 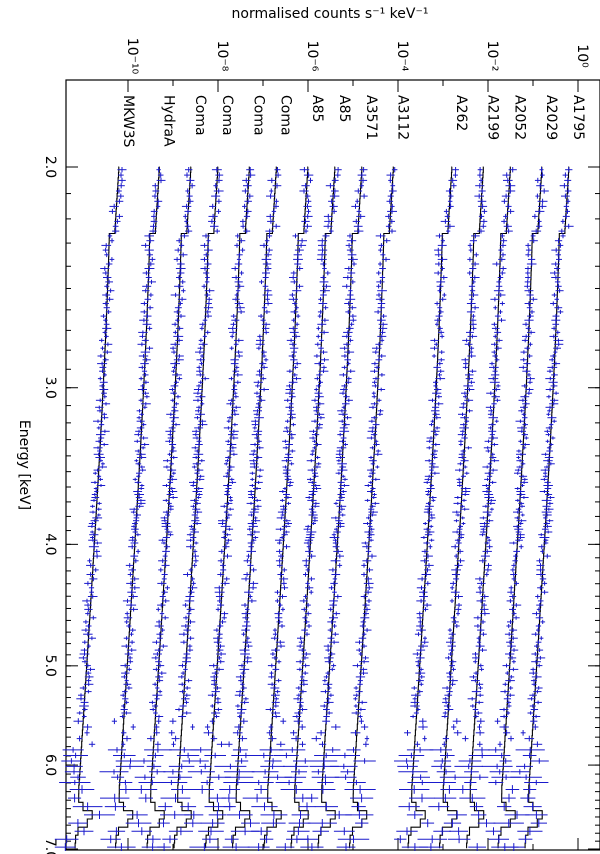 I want to click on spectrum-hydraa, so click(x=132, y=508).